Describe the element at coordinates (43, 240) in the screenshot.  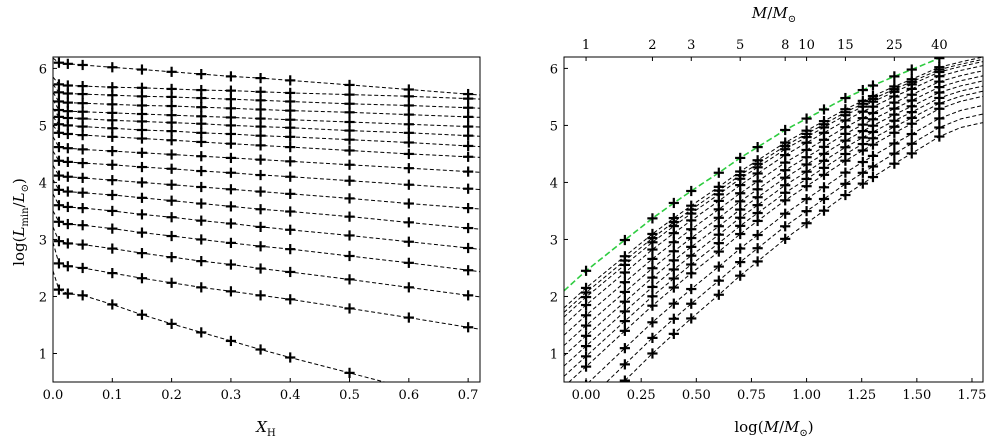
I see `left-y-tick-label: 3` at that location.